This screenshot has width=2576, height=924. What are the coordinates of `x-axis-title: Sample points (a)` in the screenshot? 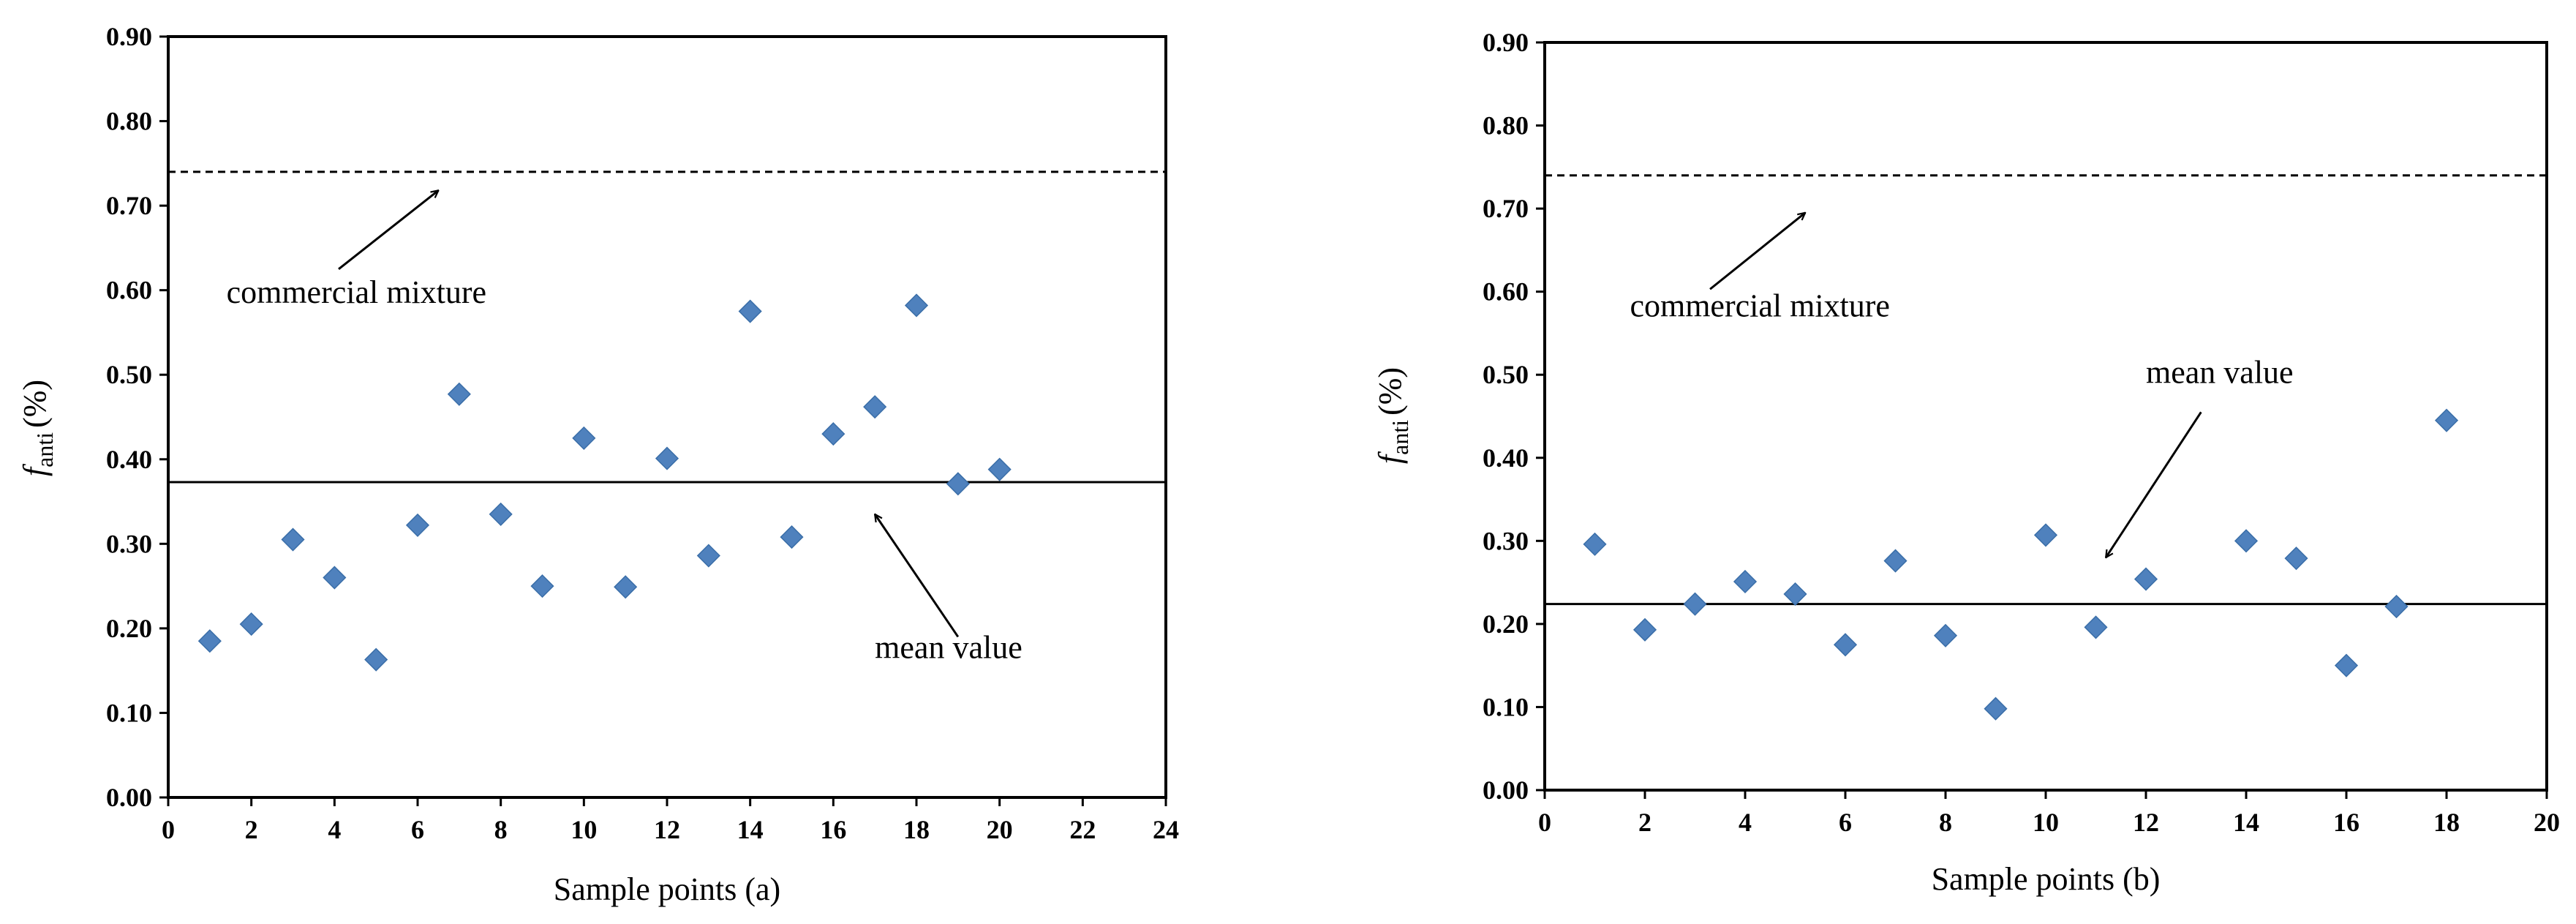 It's located at (667, 889).